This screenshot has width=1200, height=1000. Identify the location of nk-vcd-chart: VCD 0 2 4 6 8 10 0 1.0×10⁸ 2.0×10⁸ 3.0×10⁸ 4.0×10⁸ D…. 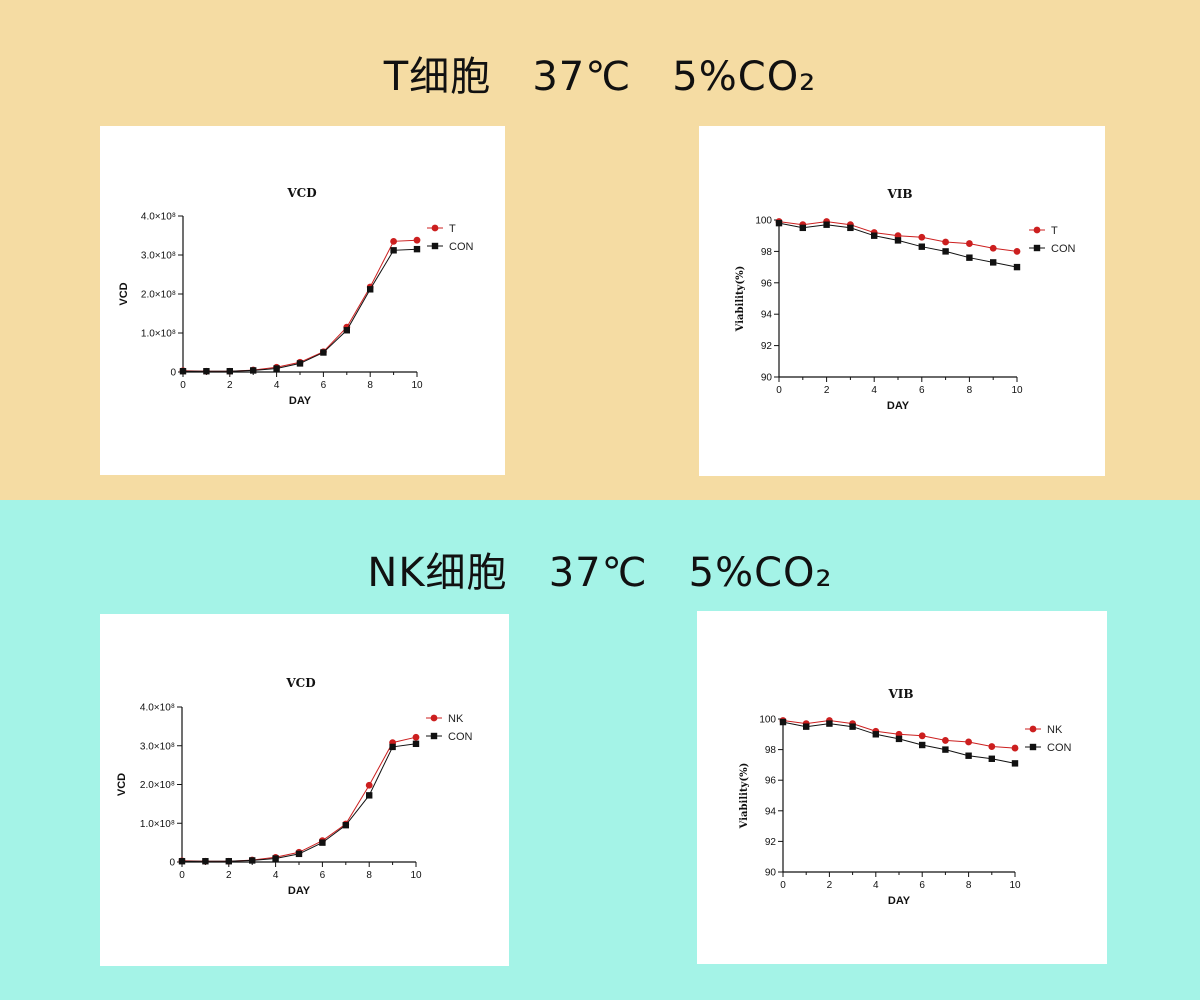
(304, 790).